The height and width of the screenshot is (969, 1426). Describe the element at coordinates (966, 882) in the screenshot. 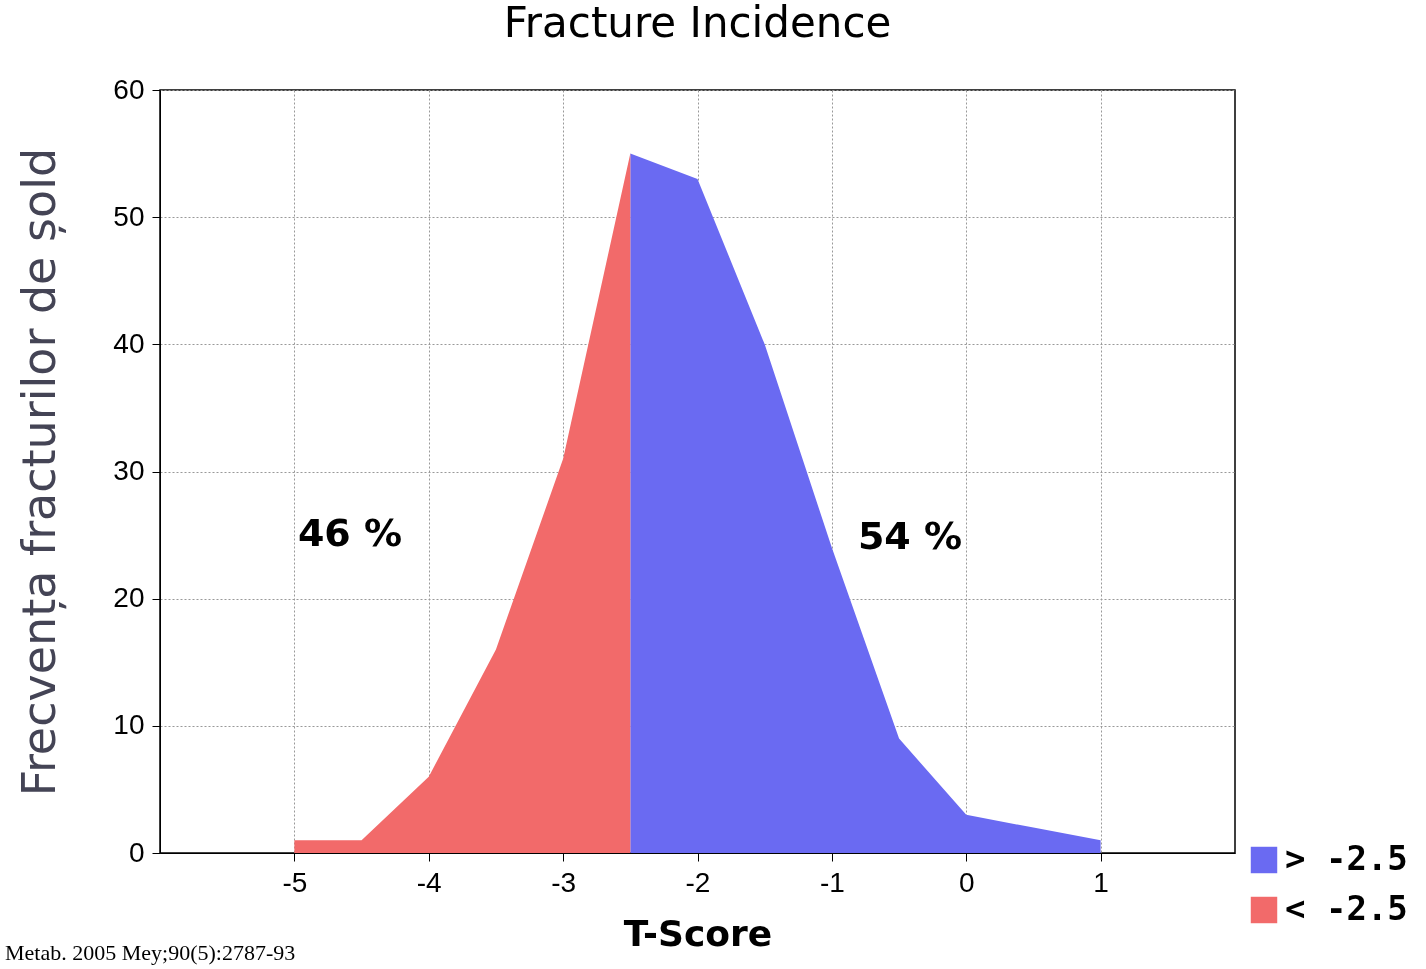

I see `x-tick-label: 0` at that location.